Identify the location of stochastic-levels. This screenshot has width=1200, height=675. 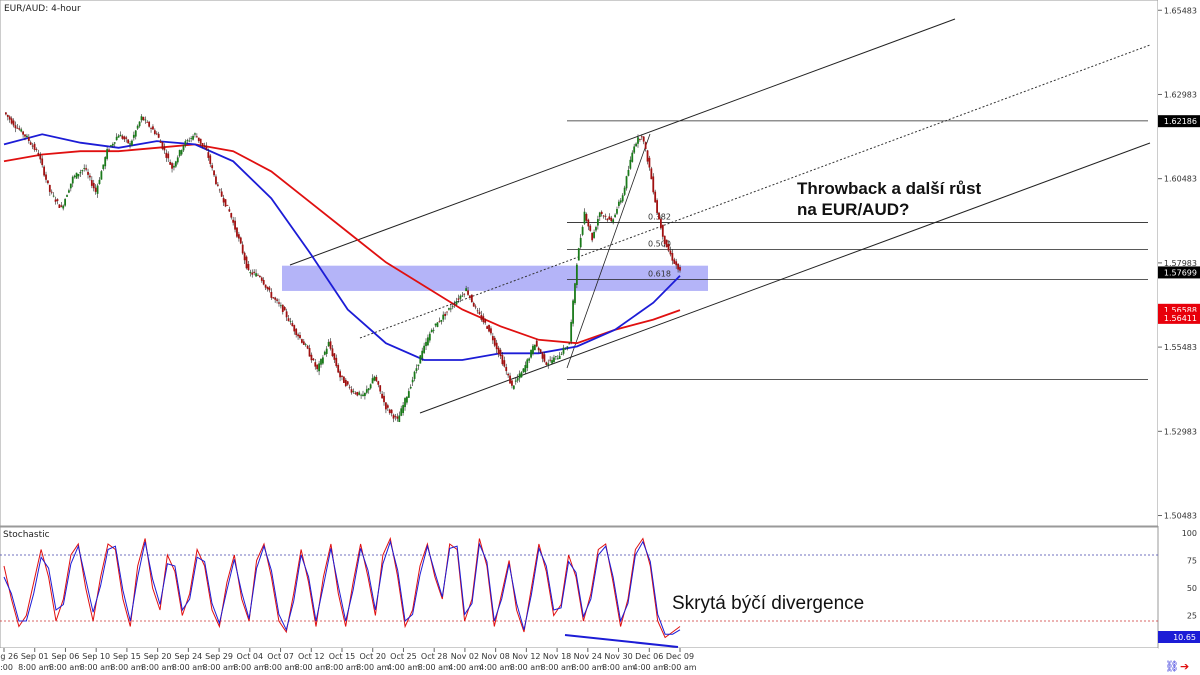
(579, 588).